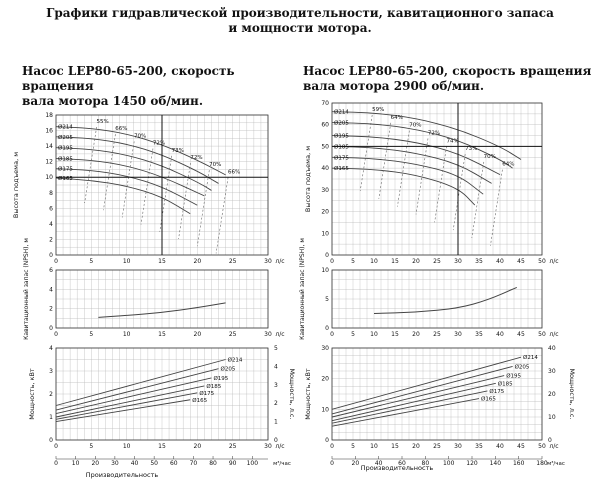 This screenshot has height=488, width=600. I want to click on right-head-x-tick-label: 50, so click(542, 261).